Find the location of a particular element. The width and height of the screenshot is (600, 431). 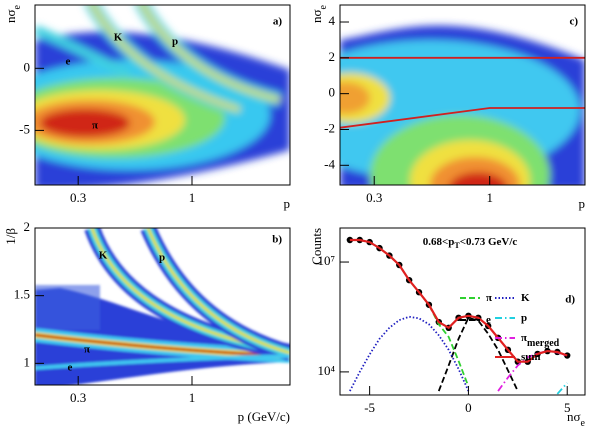

y-tick-label: 4 is located at coordinates (332, 20).